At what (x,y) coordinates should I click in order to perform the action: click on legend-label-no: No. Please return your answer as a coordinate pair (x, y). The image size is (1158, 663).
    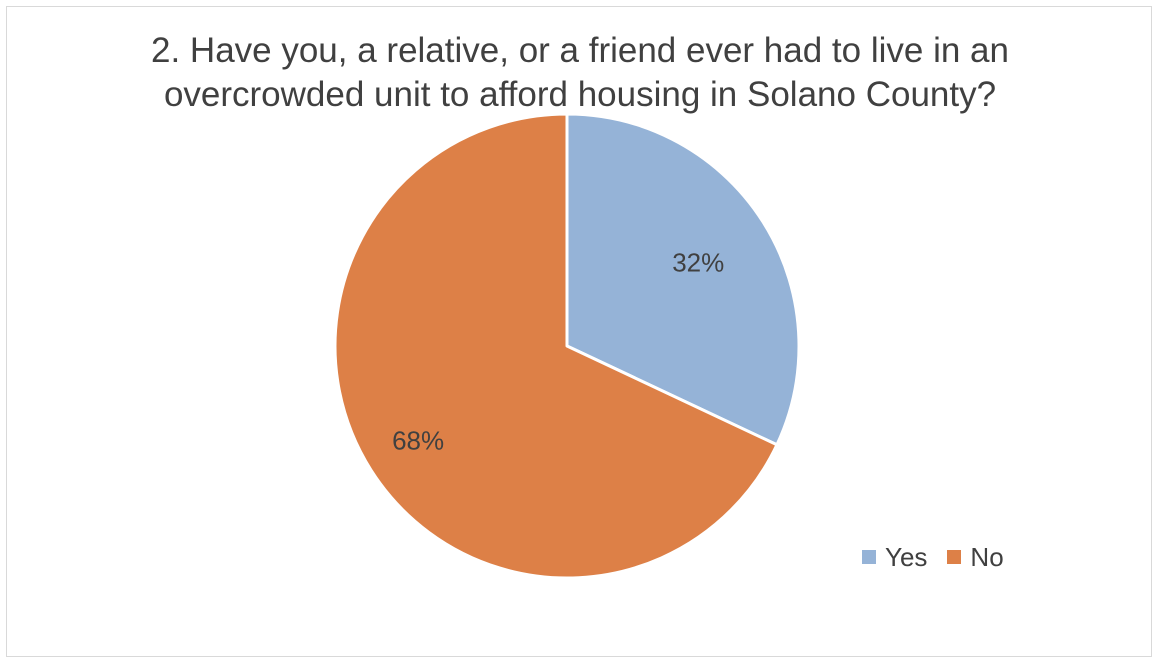
    Looking at the image, I should click on (987, 556).